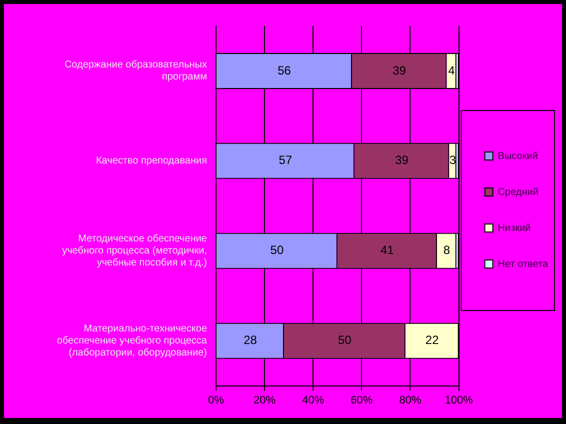 The image size is (566, 424). Describe the element at coordinates (518, 192) in the screenshot. I see `legend-label: Средний` at that location.